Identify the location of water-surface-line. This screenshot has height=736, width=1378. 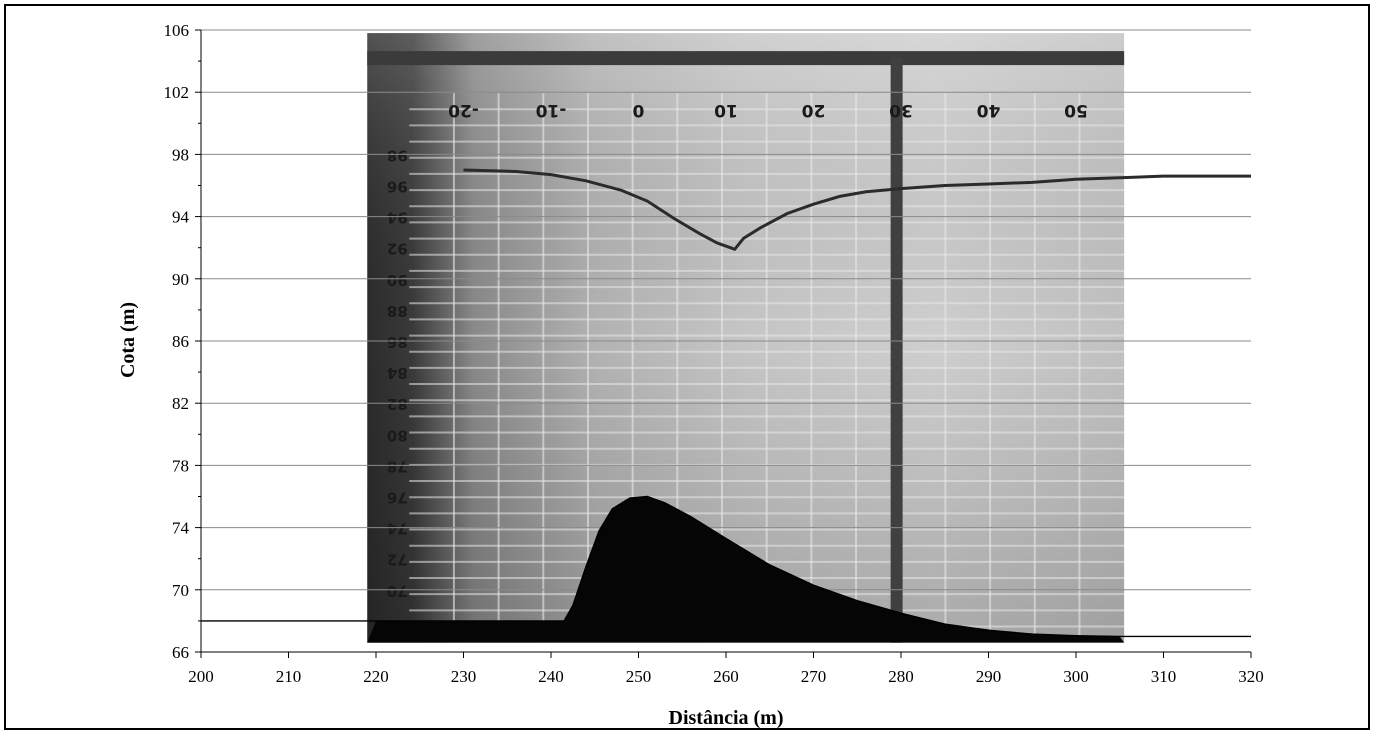
(857, 210).